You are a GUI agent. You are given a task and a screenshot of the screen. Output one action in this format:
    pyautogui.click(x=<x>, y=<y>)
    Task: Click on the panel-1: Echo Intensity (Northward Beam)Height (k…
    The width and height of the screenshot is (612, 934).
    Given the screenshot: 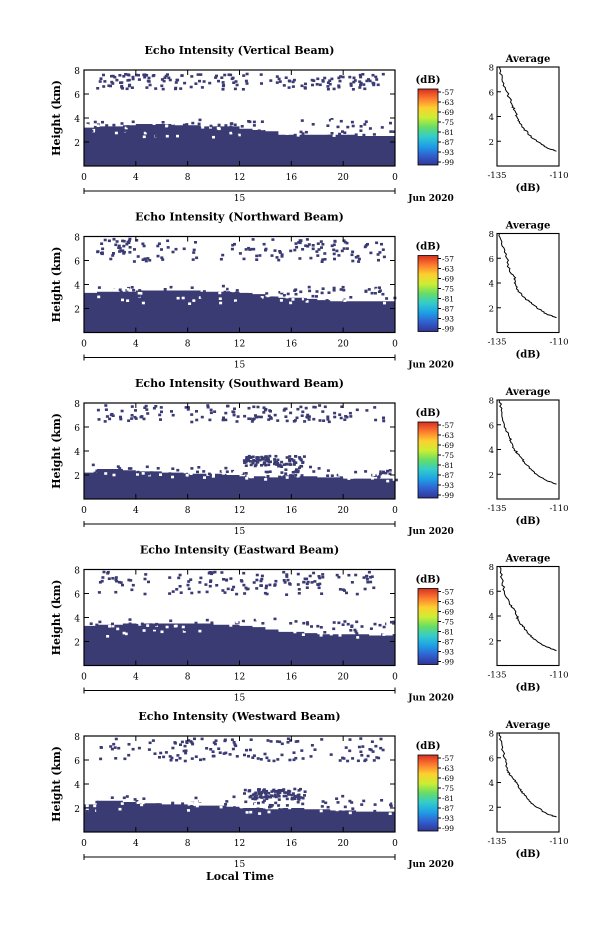 What is the action you would take?
    pyautogui.click(x=309, y=291)
    